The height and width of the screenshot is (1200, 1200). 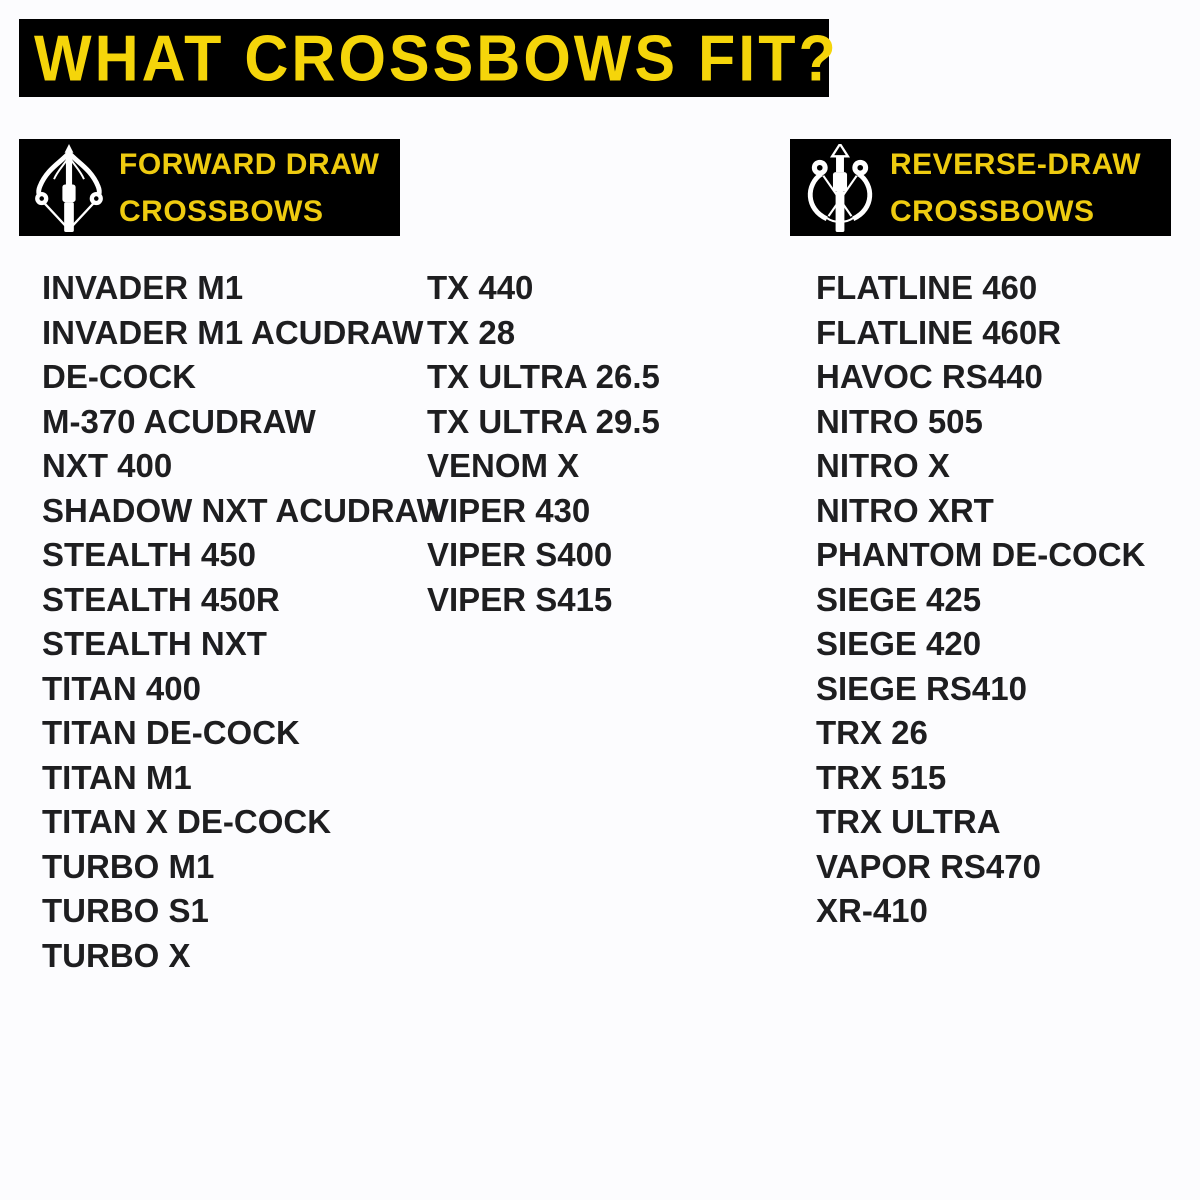 I want to click on list-item: SIEGE RS410, so click(x=921, y=688).